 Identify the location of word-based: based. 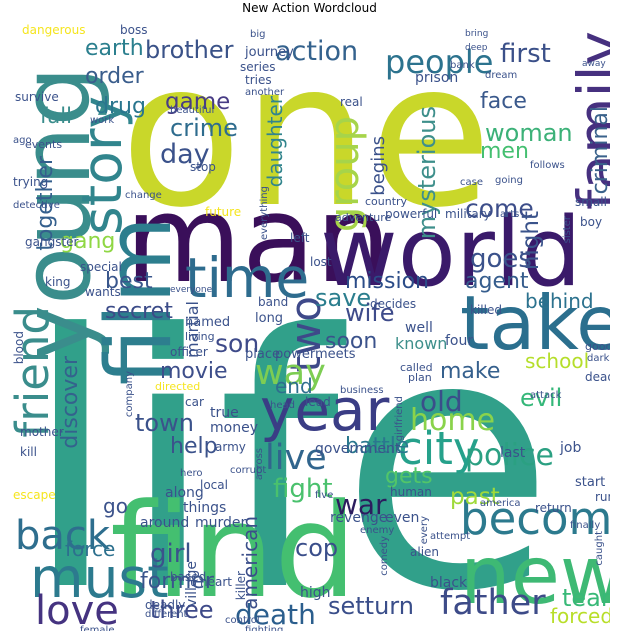
(188, 577).